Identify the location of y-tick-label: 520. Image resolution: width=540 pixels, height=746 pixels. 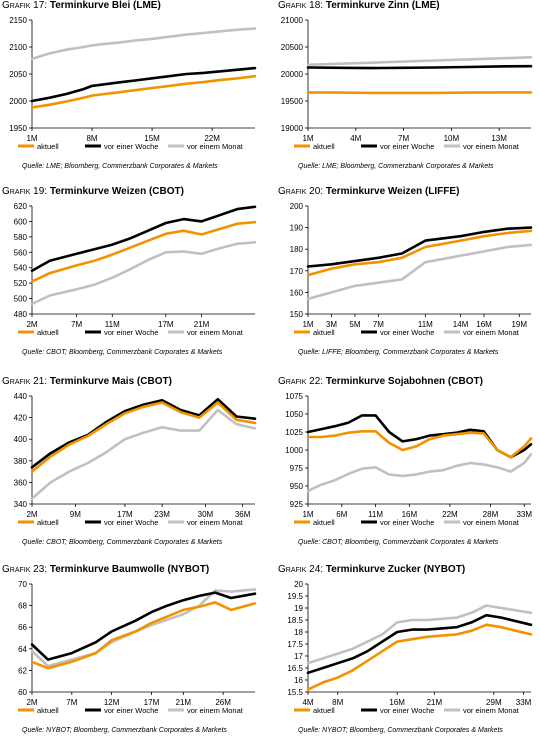
(21, 283).